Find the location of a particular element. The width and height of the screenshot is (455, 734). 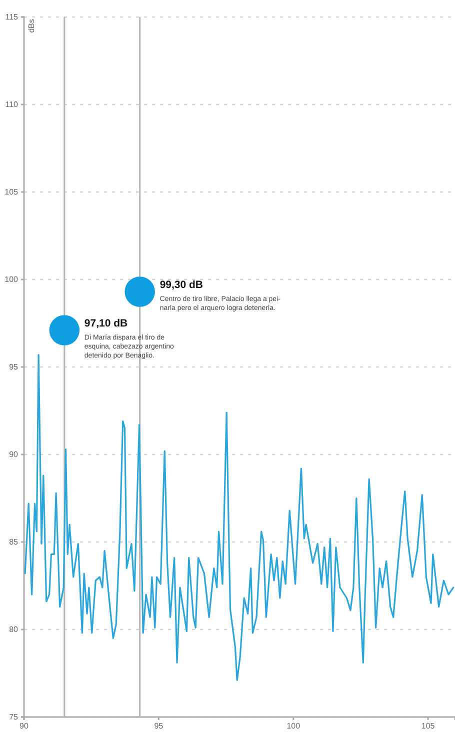

y-tick-label: 80 is located at coordinates (14, 629).